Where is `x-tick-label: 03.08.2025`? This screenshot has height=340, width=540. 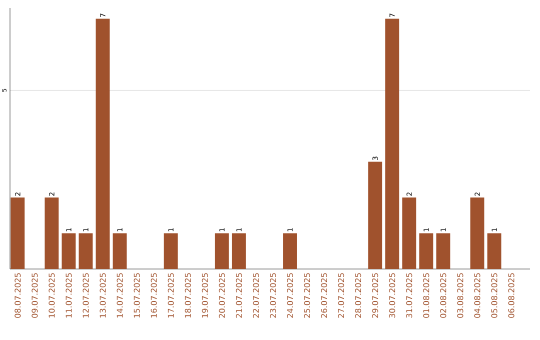 x-tick-label: 03.08.2025 is located at coordinates (460, 295).